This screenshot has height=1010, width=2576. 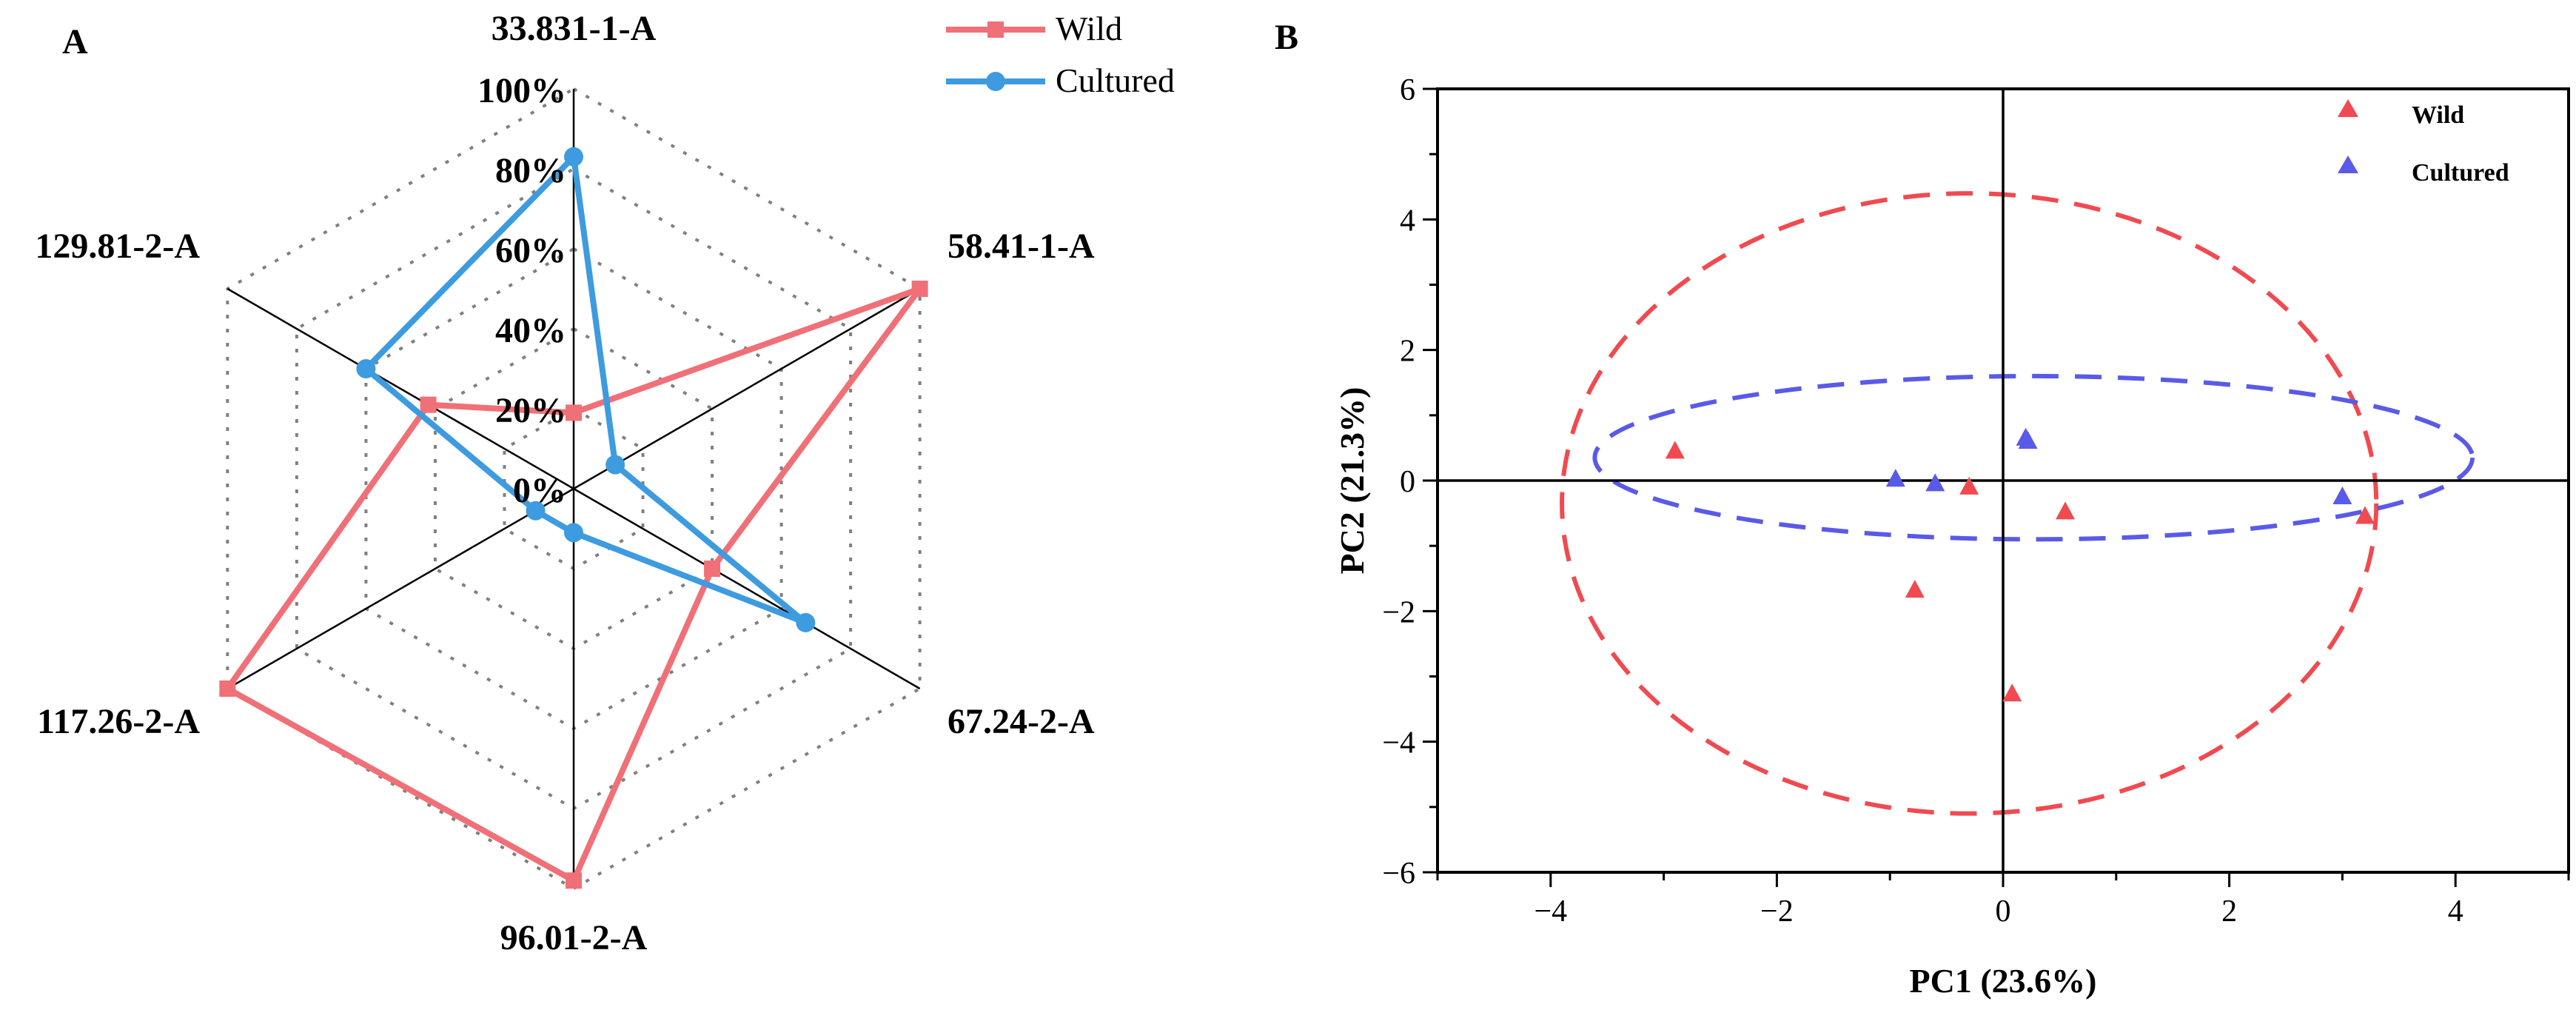 What do you see at coordinates (574, 28) in the screenshot?
I see `radar-axis-label: 33.831-1-A` at bounding box center [574, 28].